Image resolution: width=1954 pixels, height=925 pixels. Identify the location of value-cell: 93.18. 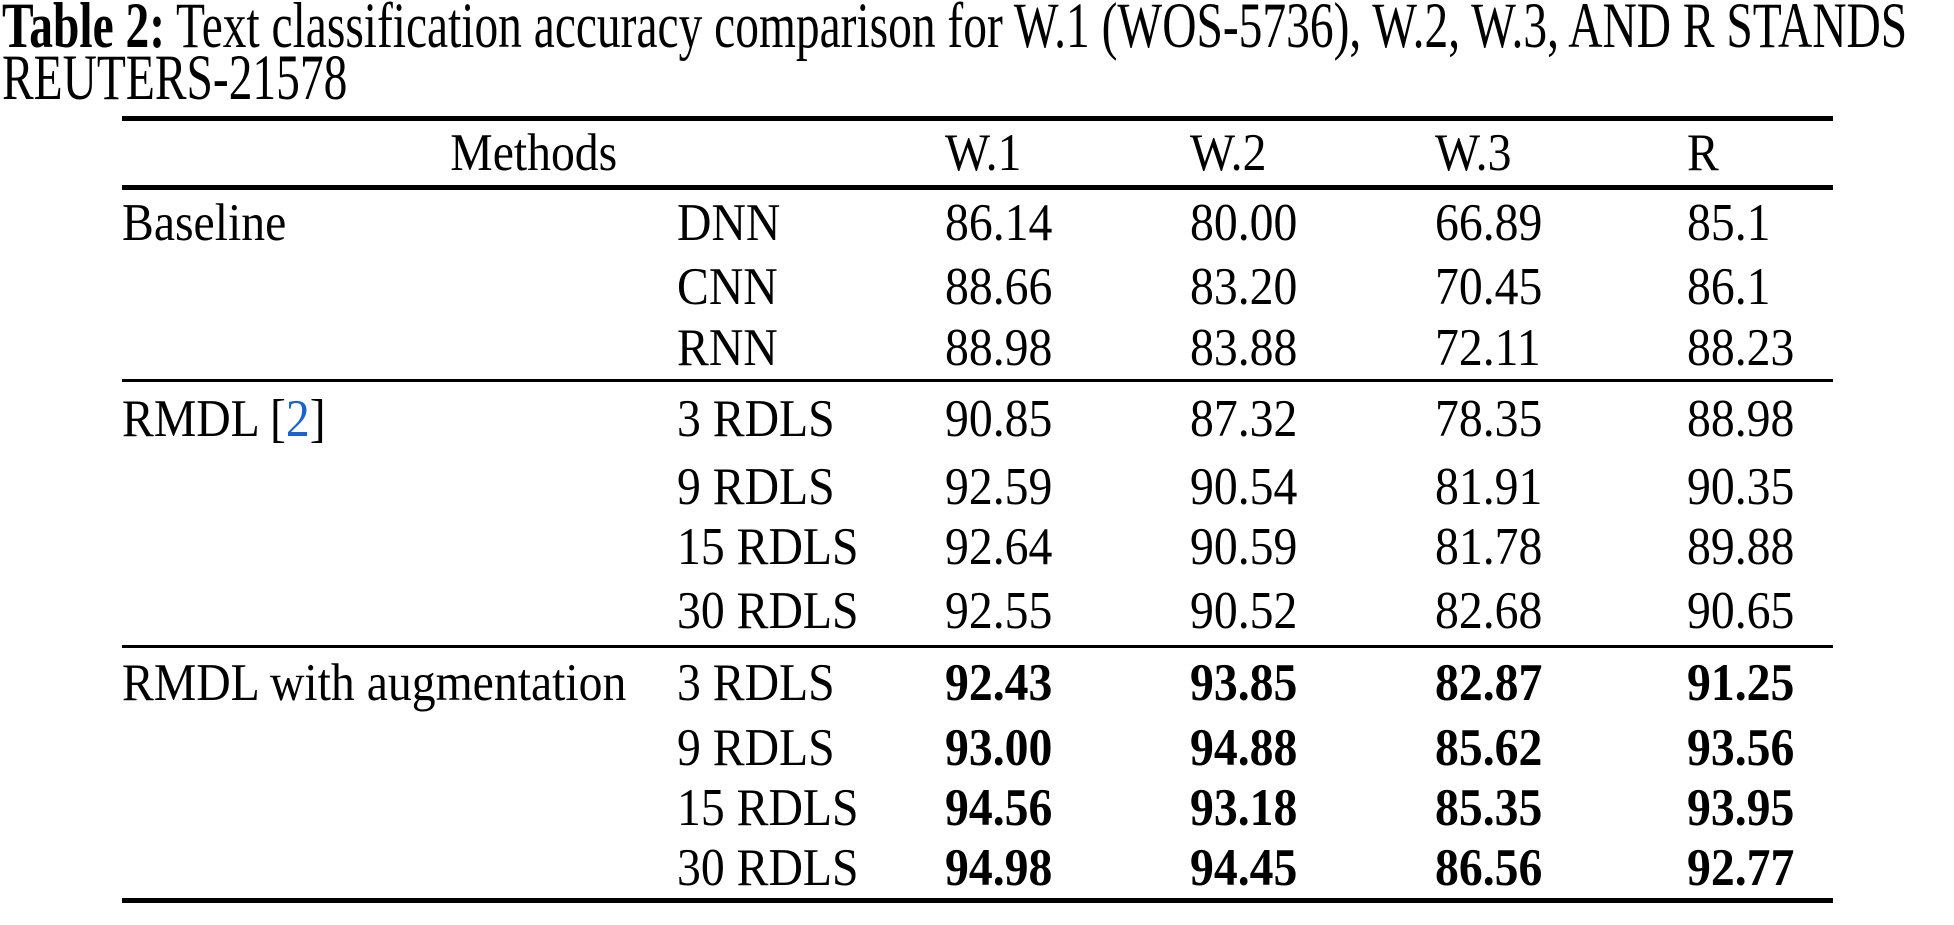
(1244, 807).